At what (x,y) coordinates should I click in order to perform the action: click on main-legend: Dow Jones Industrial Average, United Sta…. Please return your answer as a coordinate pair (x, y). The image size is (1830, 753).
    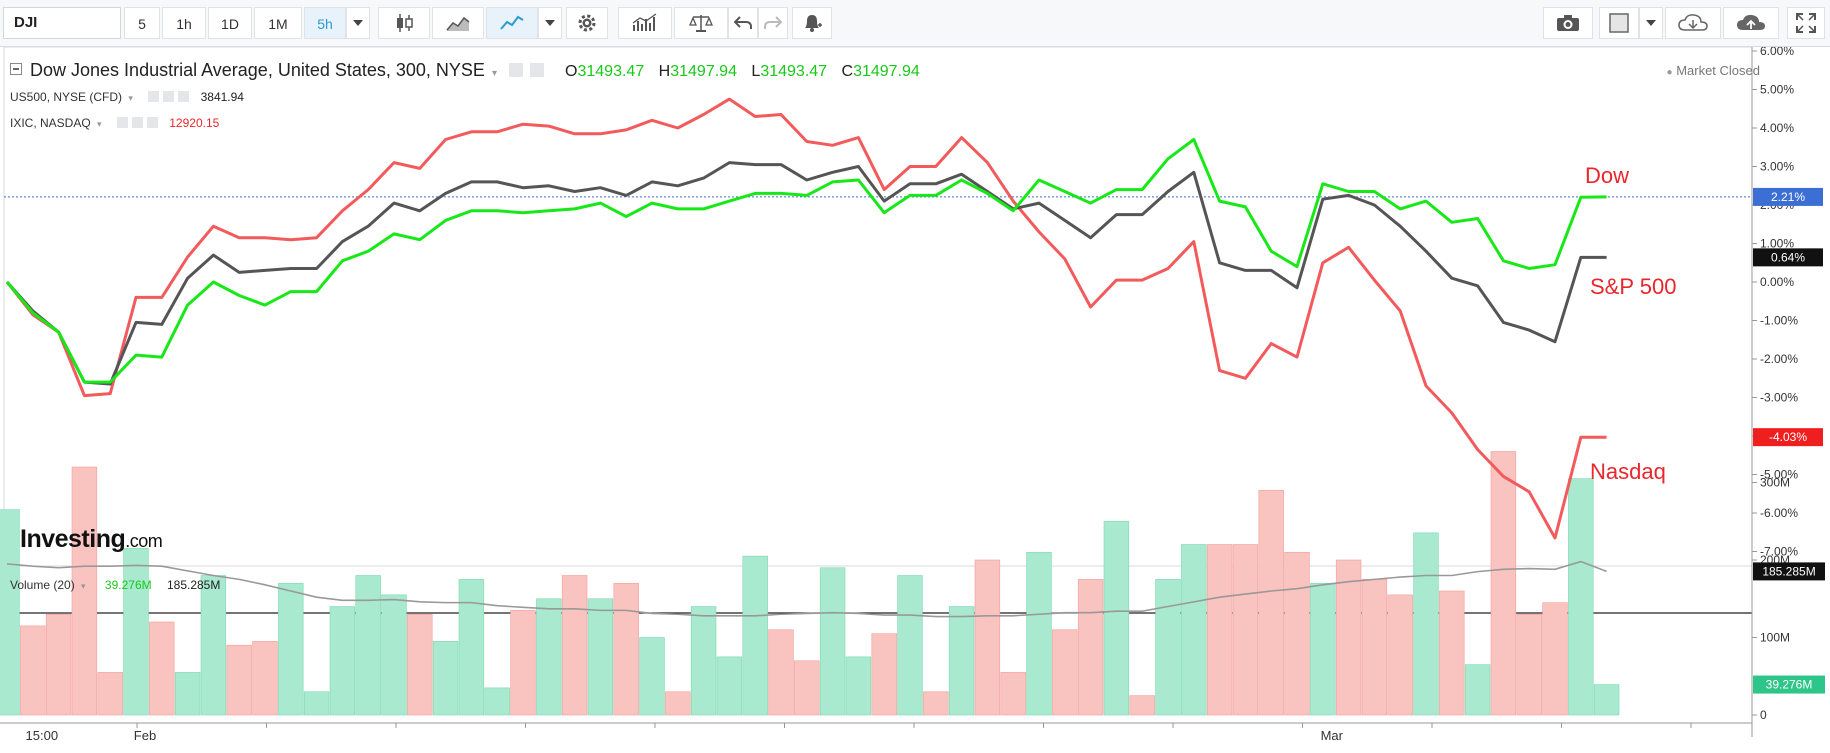
    Looking at the image, I should click on (465, 70).